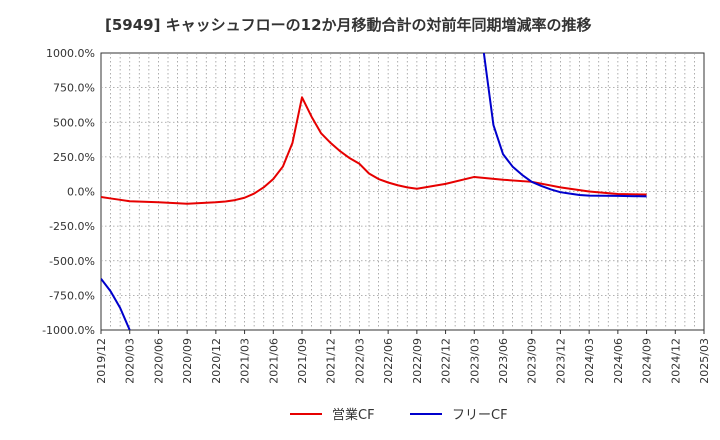 The image size is (720, 440). Describe the element at coordinates (532, 361) in the screenshot. I see `x-tick-label: 2023/09` at that location.